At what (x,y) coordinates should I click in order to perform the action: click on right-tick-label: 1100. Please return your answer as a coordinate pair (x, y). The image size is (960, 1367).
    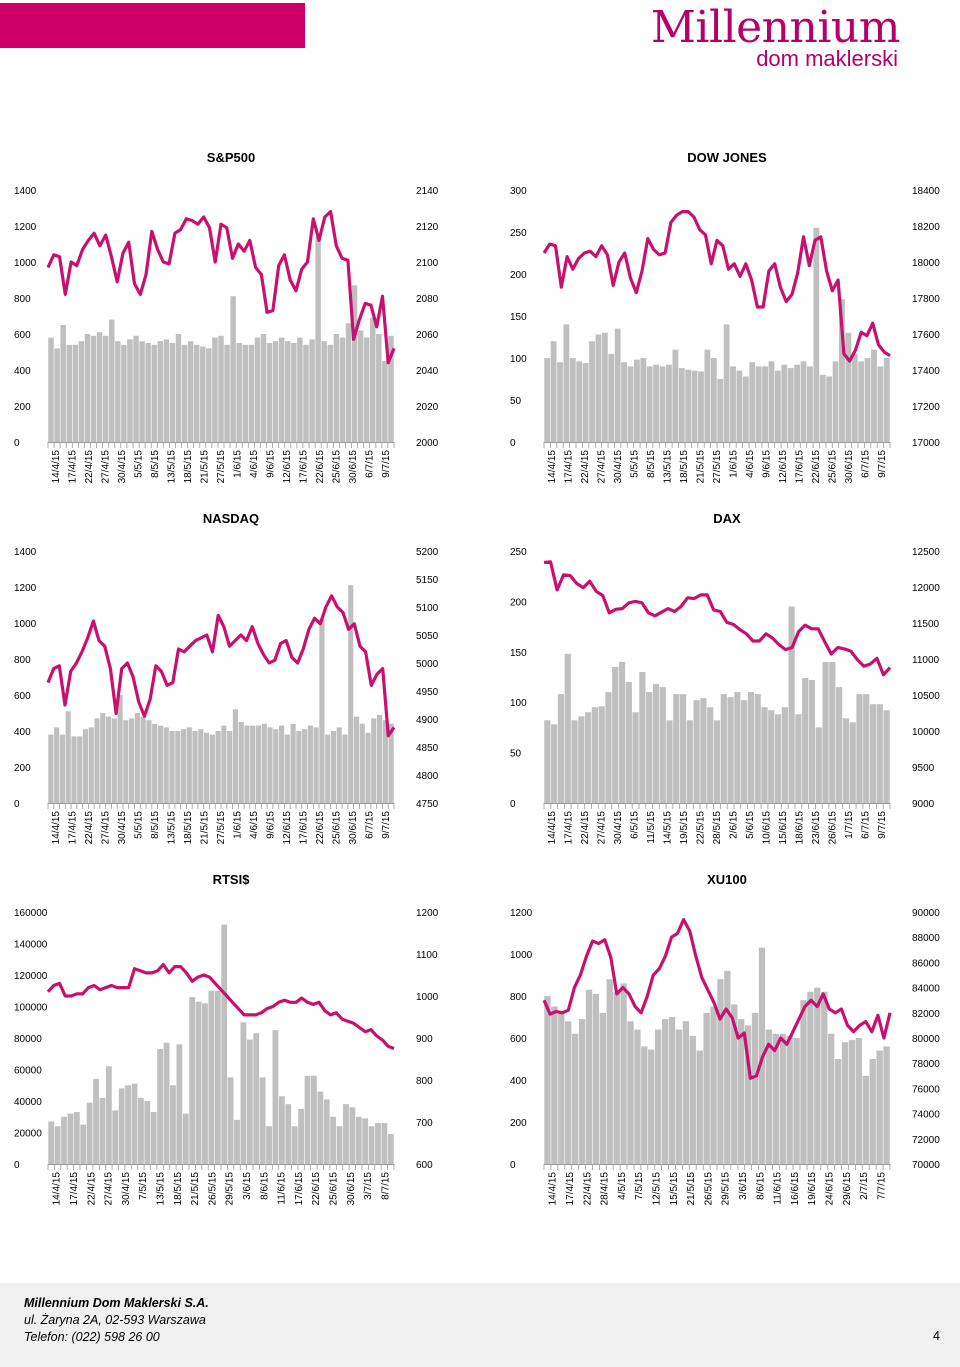
    Looking at the image, I should click on (427, 955).